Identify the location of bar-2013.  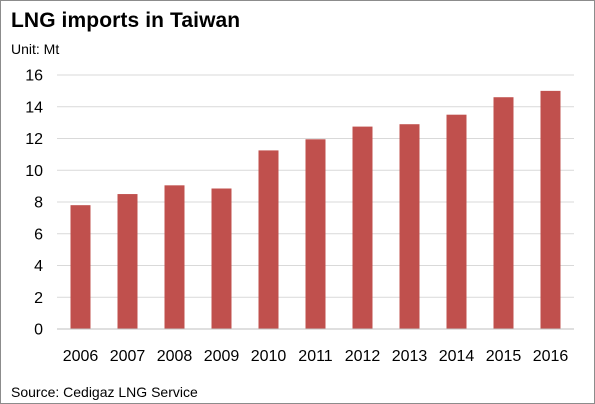
(409, 227).